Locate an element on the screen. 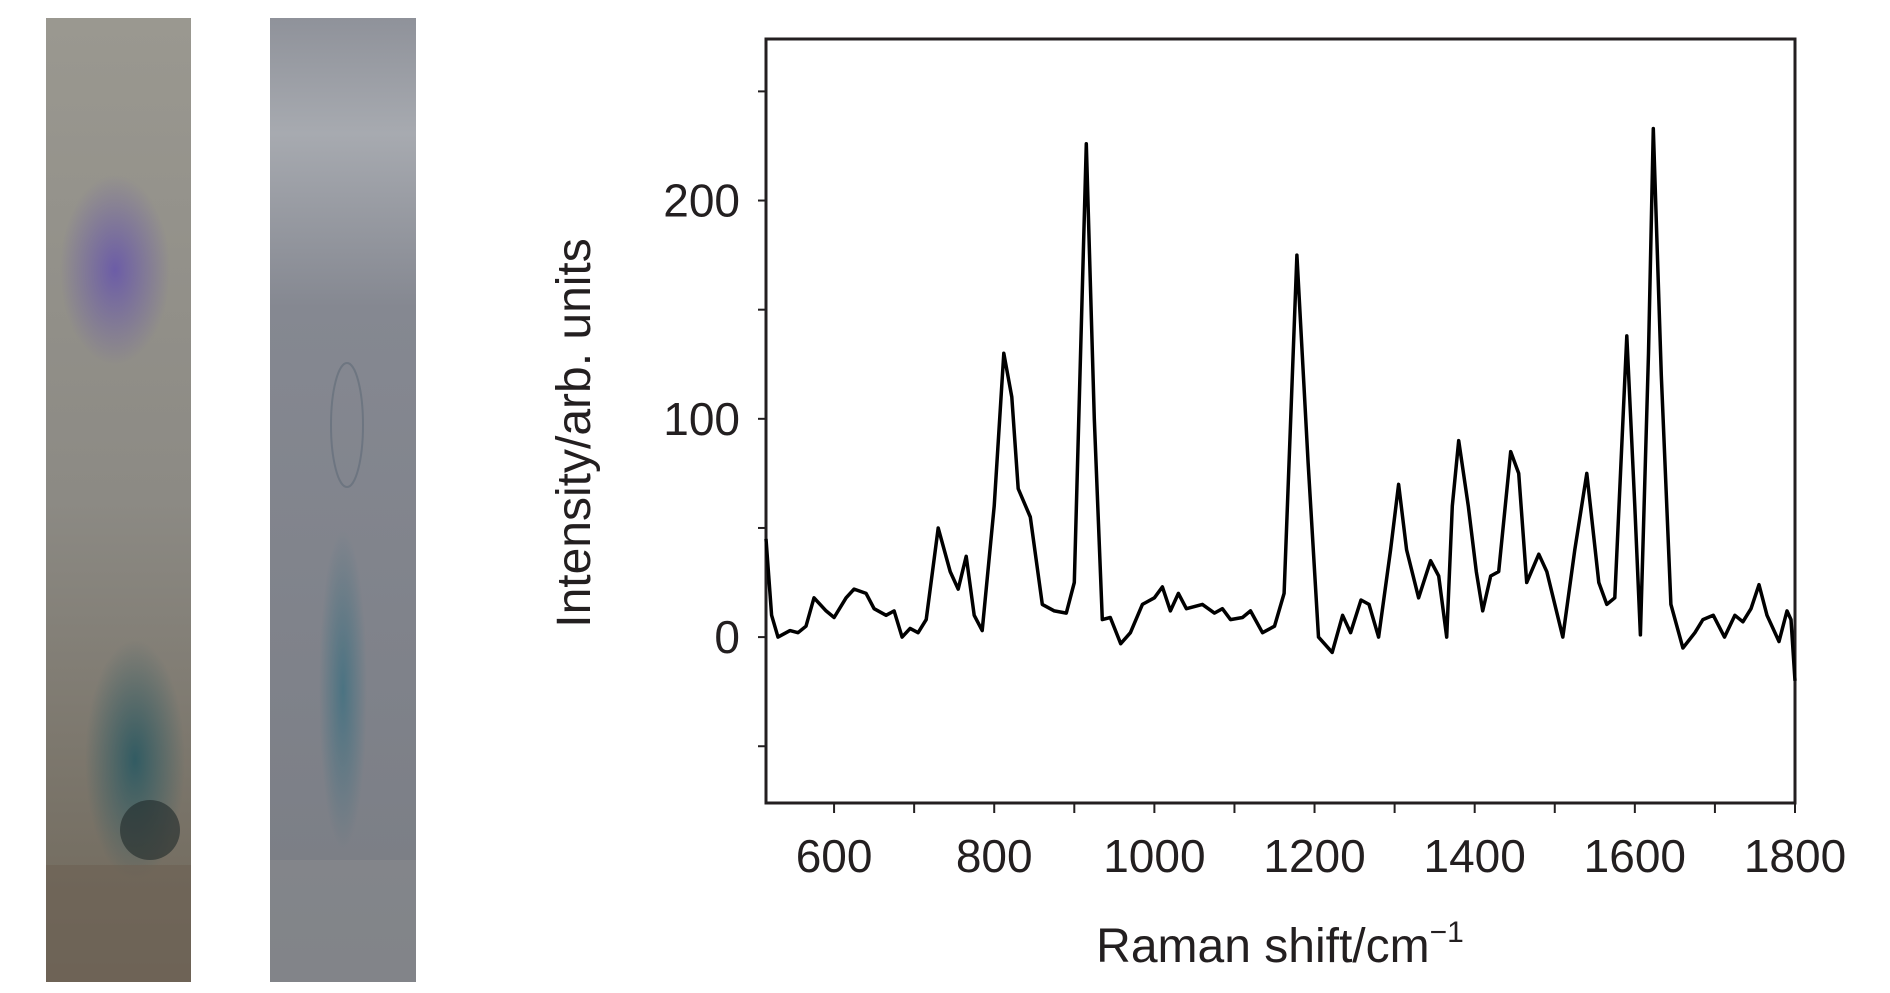 The height and width of the screenshot is (993, 1890). x-tick-label: 800 is located at coordinates (994, 856).